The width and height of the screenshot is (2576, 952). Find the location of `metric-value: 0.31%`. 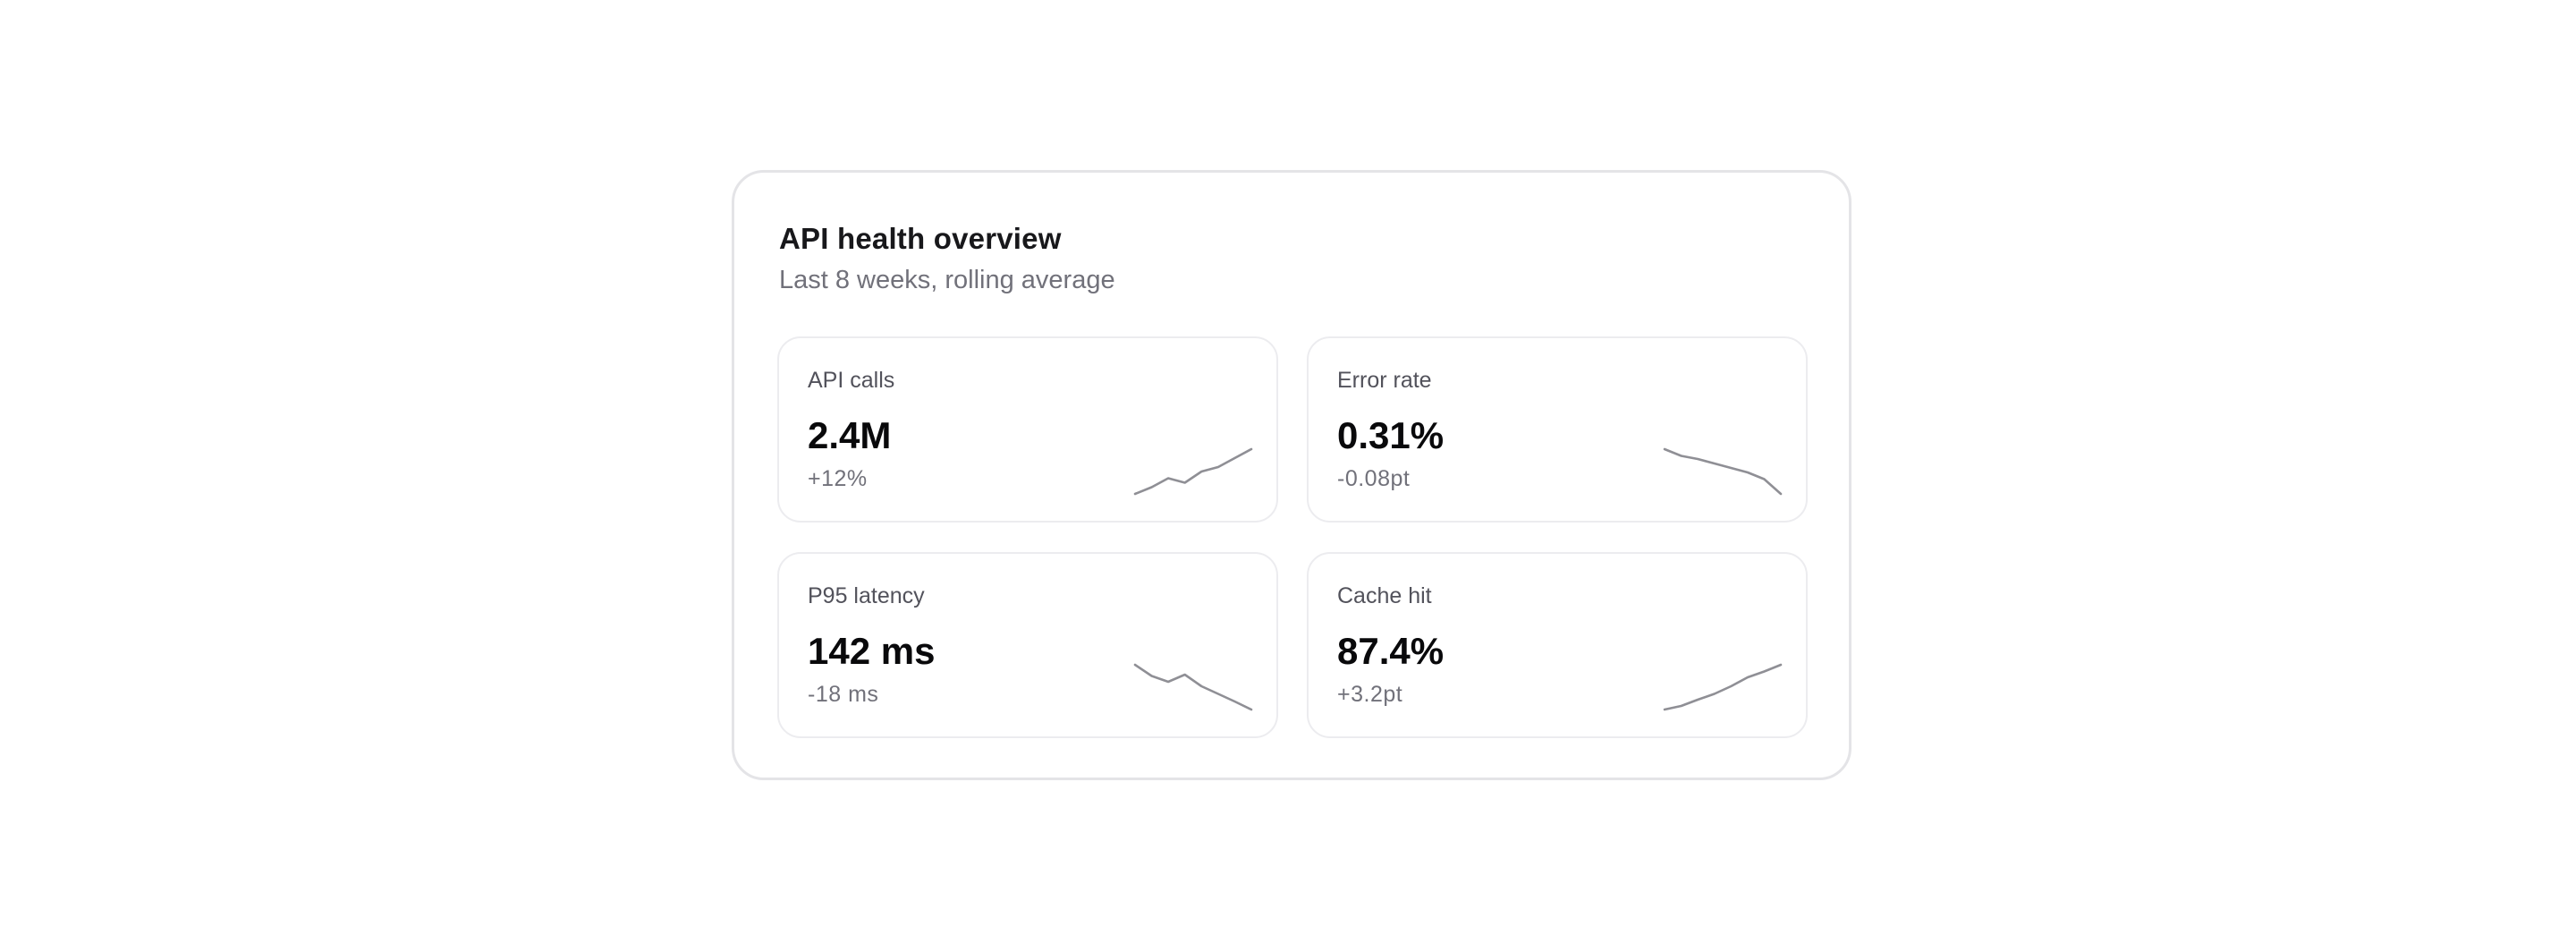

metric-value: 0.31% is located at coordinates (1391, 435).